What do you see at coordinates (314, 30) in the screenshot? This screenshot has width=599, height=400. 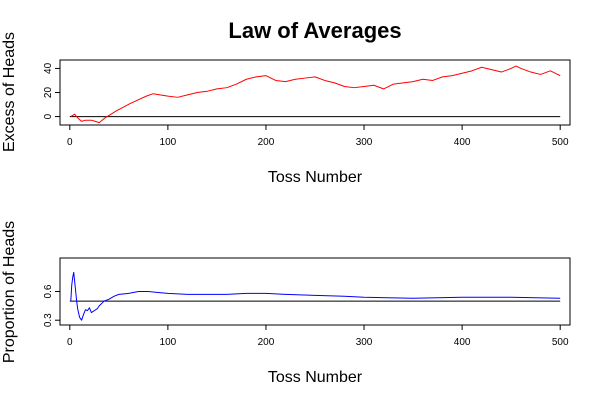 I see `chart-title: Law of Averages` at bounding box center [314, 30].